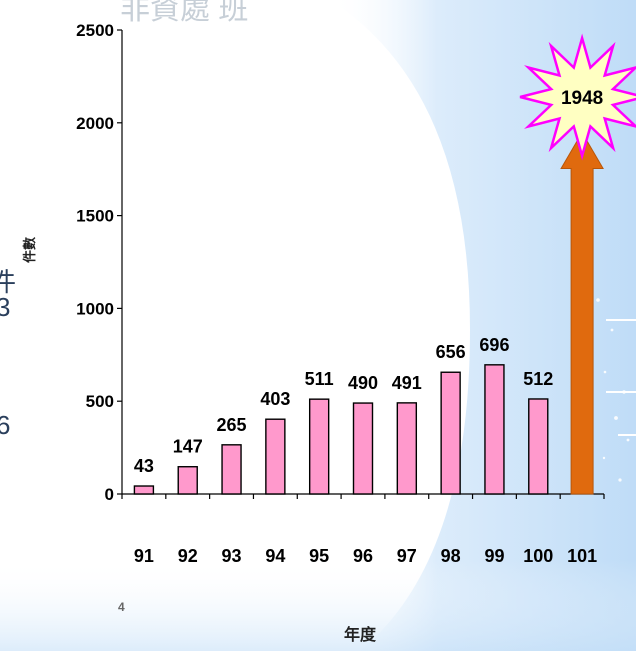 The image size is (636, 651). What do you see at coordinates (100, 401) in the screenshot?
I see `y-tick-label: 500` at bounding box center [100, 401].